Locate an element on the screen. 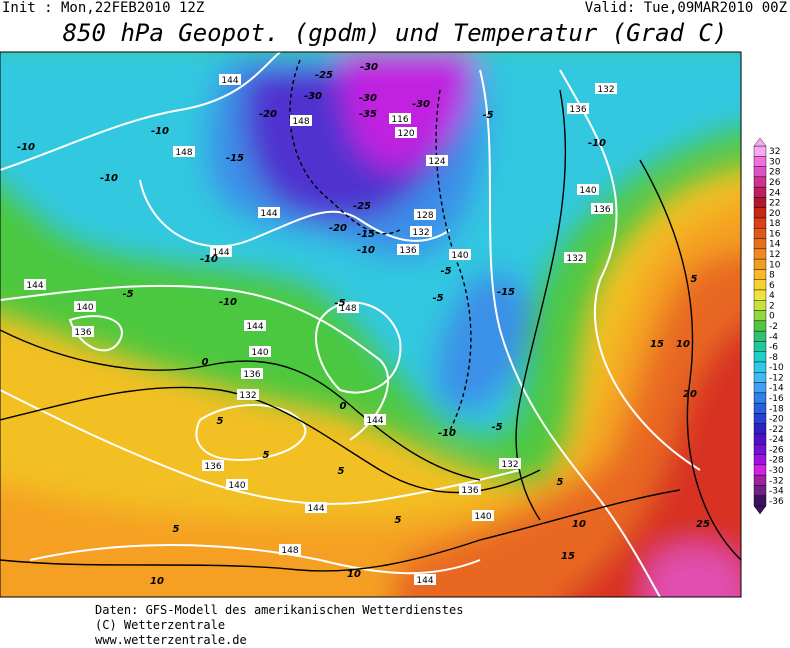 The image size is (790, 648). colorbar-label: 22 is located at coordinates (774, 204).